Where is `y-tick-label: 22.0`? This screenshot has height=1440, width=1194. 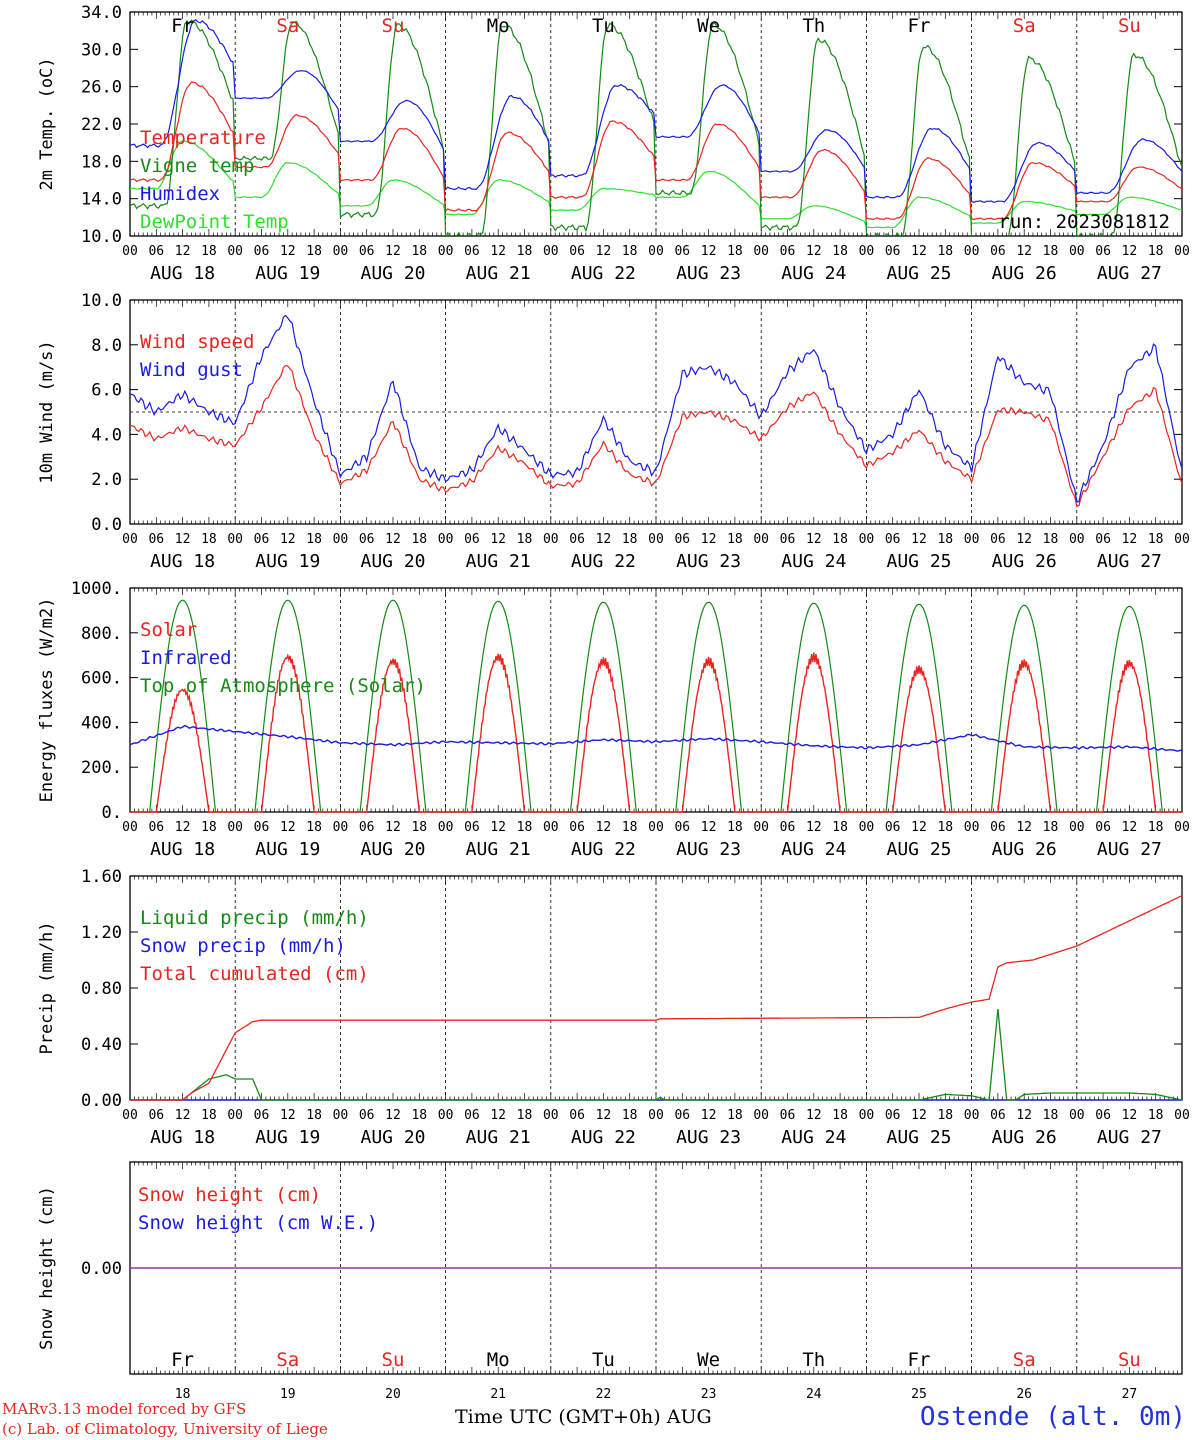 y-tick-label: 22.0 is located at coordinates (101, 125).